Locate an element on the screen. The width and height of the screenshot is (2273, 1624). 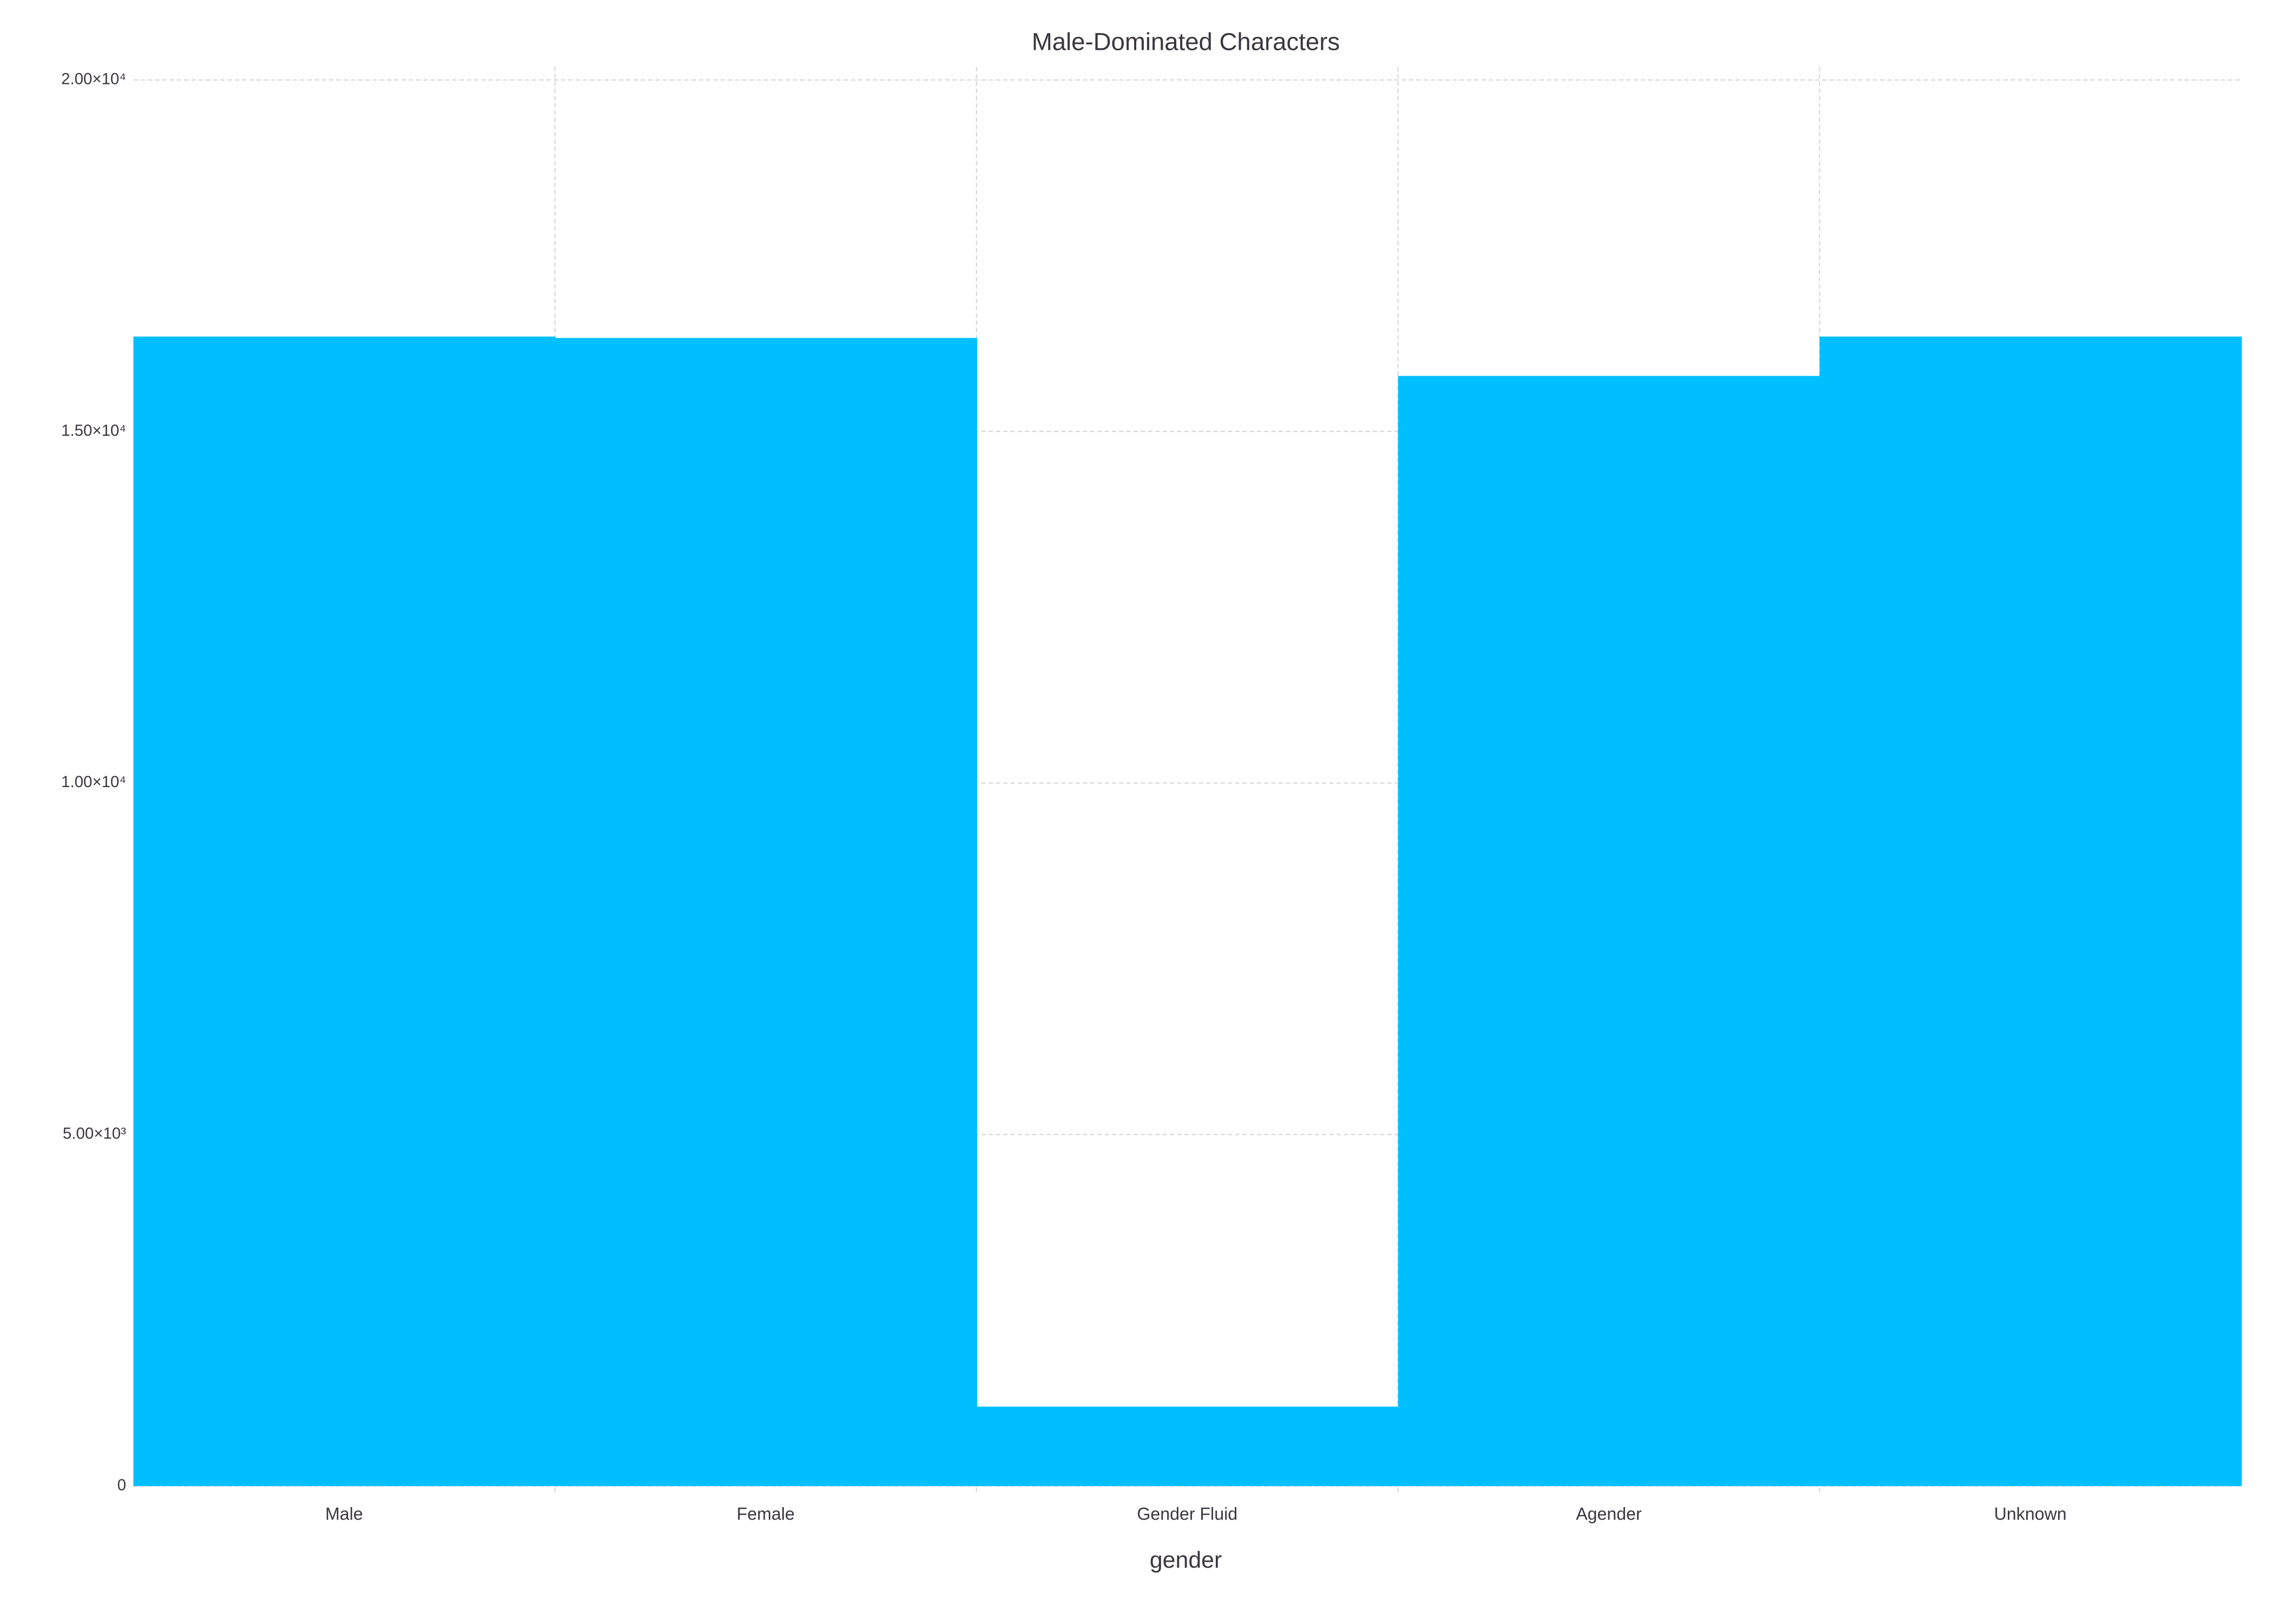
x-tick-label: Female is located at coordinates (766, 1513).